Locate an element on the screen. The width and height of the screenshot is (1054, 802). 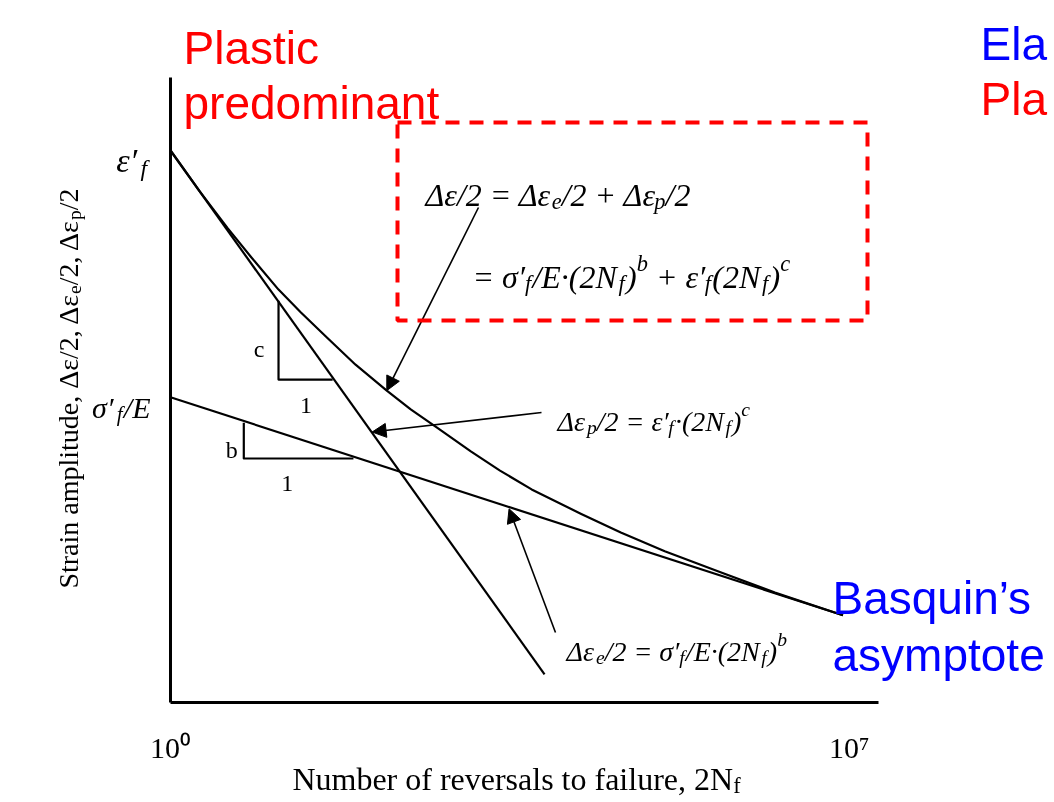
text: Plastic predominant is located at coordinates (311, 75).